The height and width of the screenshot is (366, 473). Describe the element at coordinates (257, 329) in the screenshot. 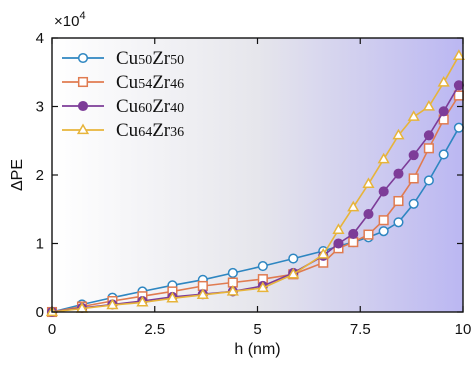

I see `x-tick-label: 5` at that location.